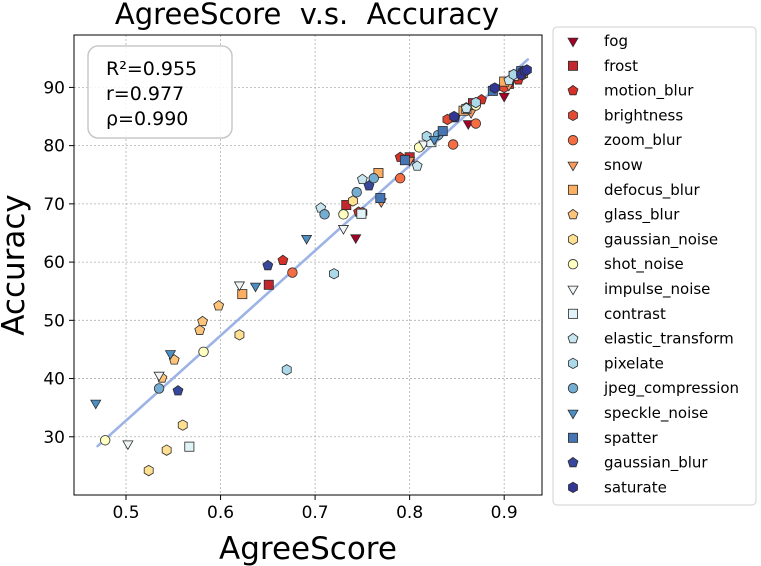  What do you see at coordinates (125, 513) in the screenshot?
I see `x-tick-label: 0.5` at bounding box center [125, 513].